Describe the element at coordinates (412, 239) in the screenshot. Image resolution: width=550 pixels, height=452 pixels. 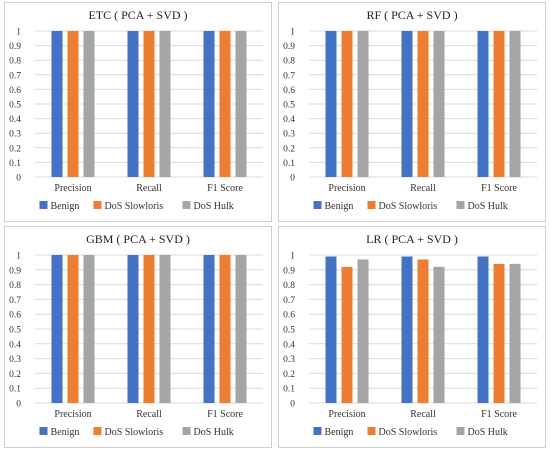
I see `chart-title: LR ( PCA + SVD )` at that location.